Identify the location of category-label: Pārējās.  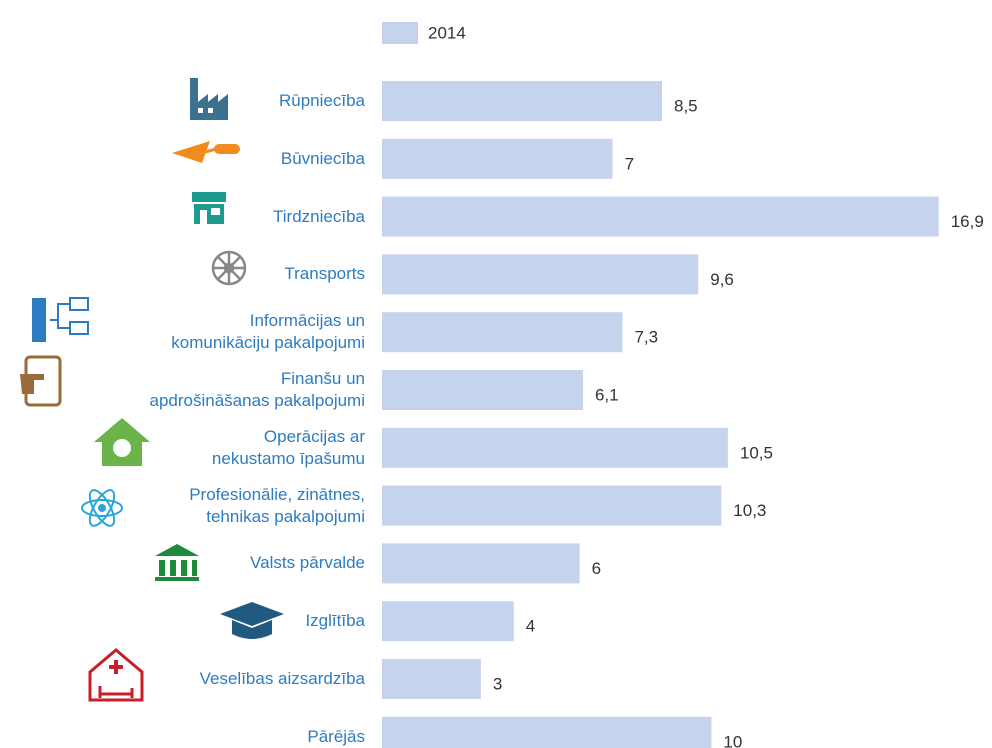
(336, 736).